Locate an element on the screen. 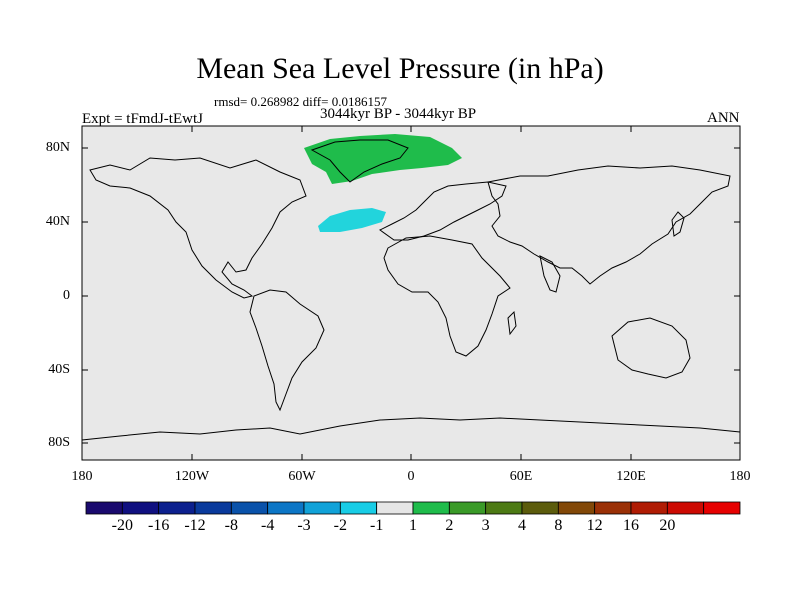 Image resolution: width=800 pixels, height=600 pixels. stats-line: rmsd= 0.268982 diff= 0.0186157 is located at coordinates (300, 101).